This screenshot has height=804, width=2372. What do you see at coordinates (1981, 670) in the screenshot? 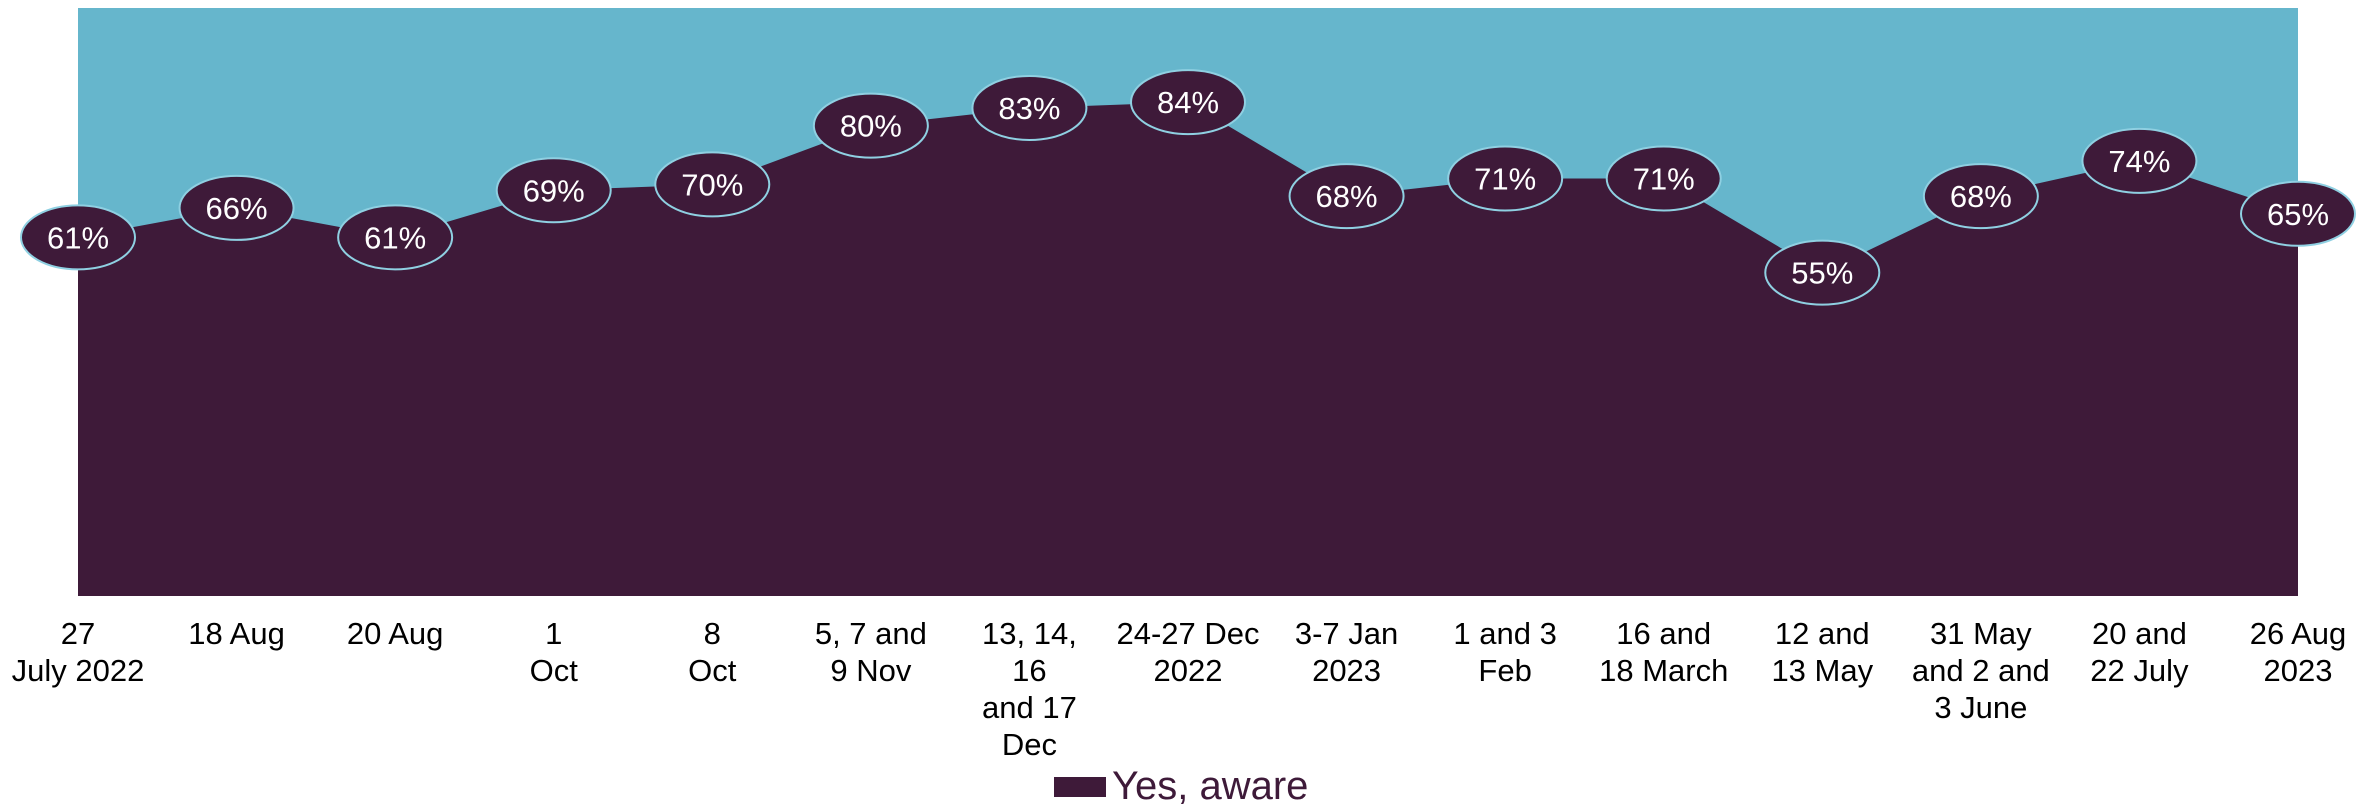
I see `x-tick-label: 31 May and 2 and 3 June` at bounding box center [1981, 670].